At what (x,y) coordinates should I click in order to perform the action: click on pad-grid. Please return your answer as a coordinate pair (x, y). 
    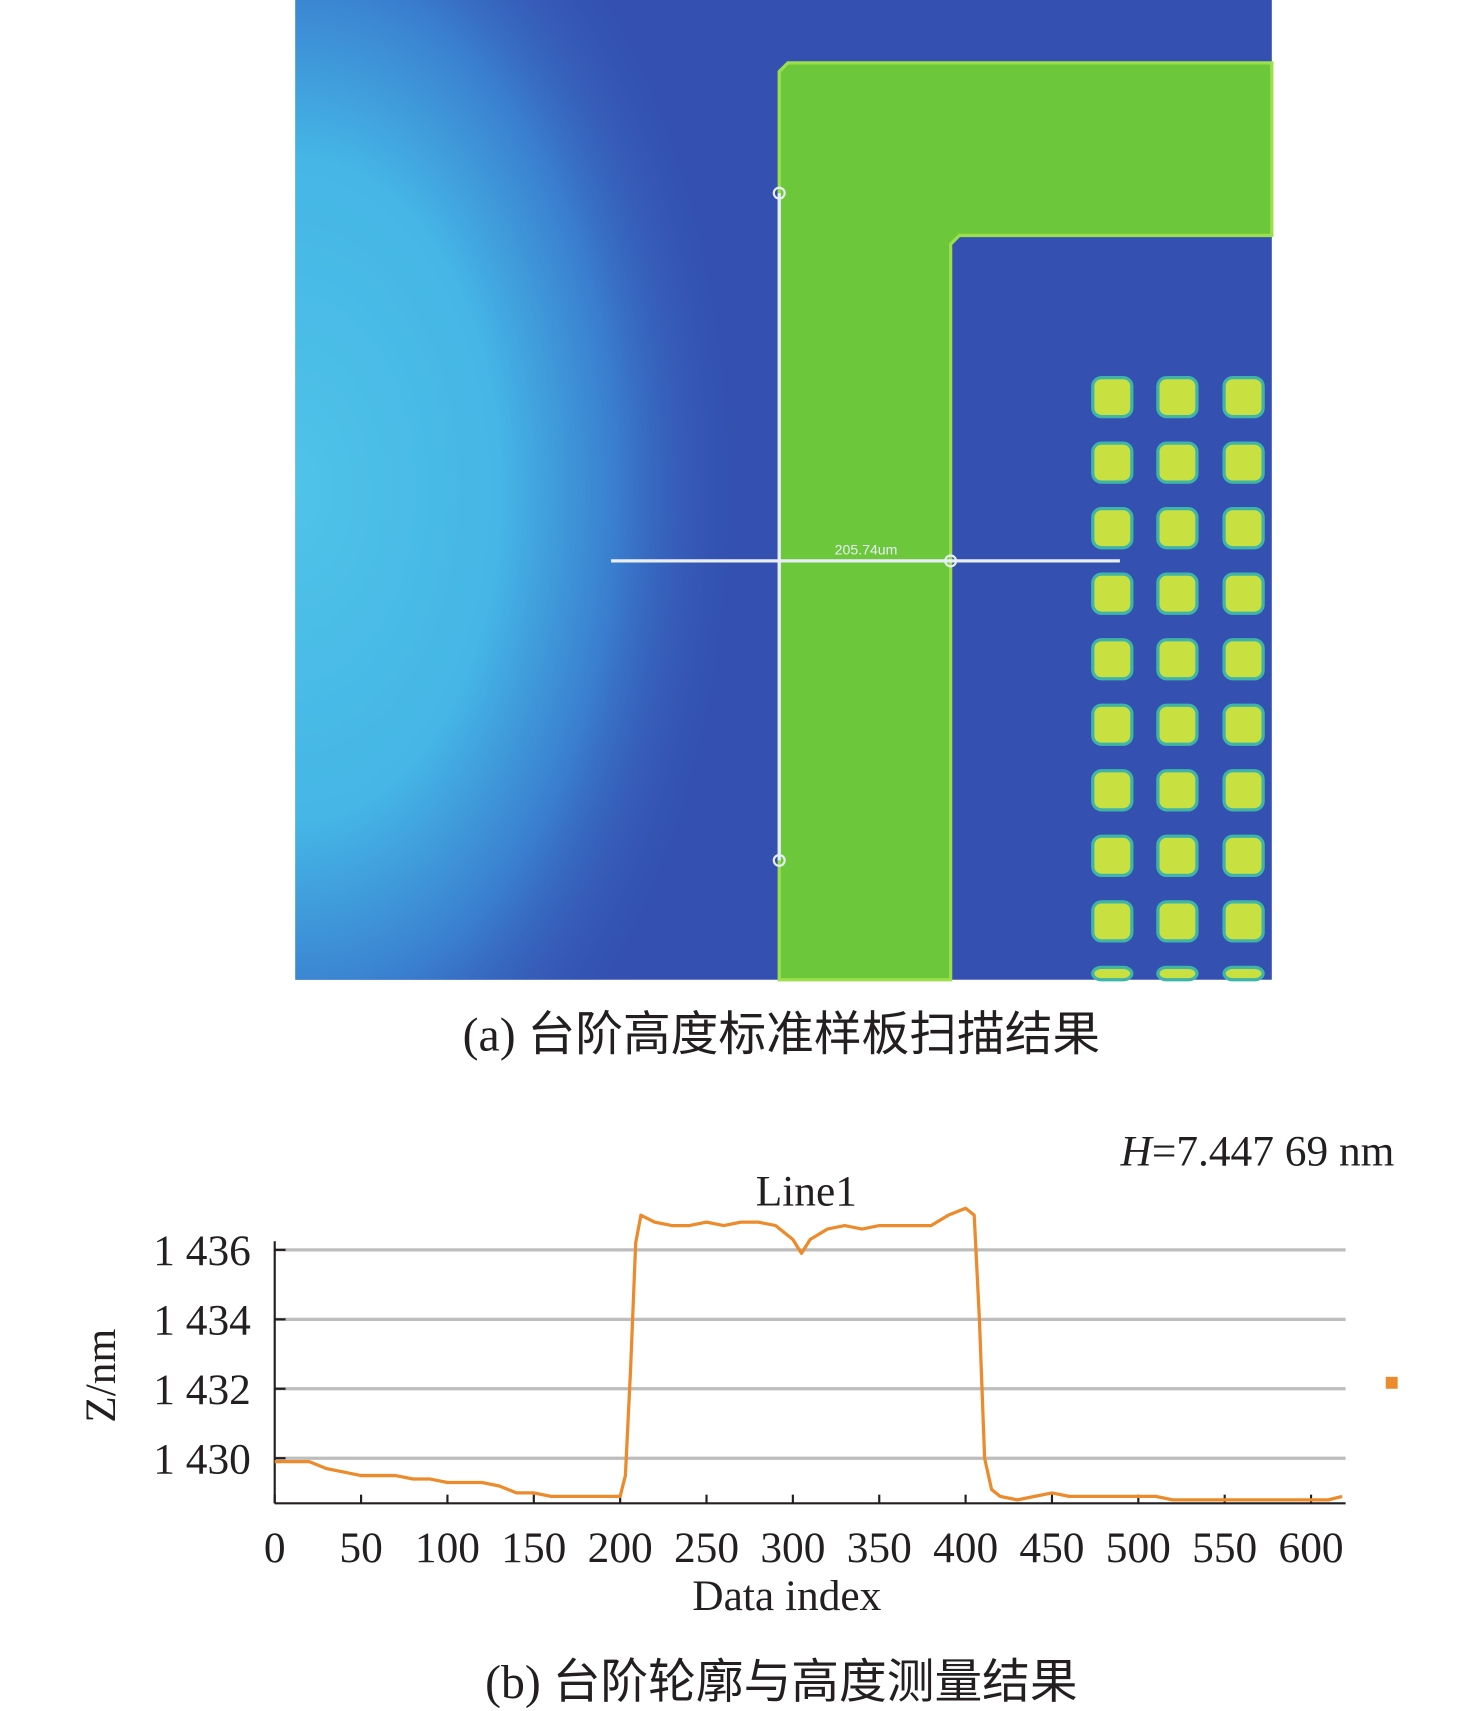
    Looking at the image, I should click on (1178, 678).